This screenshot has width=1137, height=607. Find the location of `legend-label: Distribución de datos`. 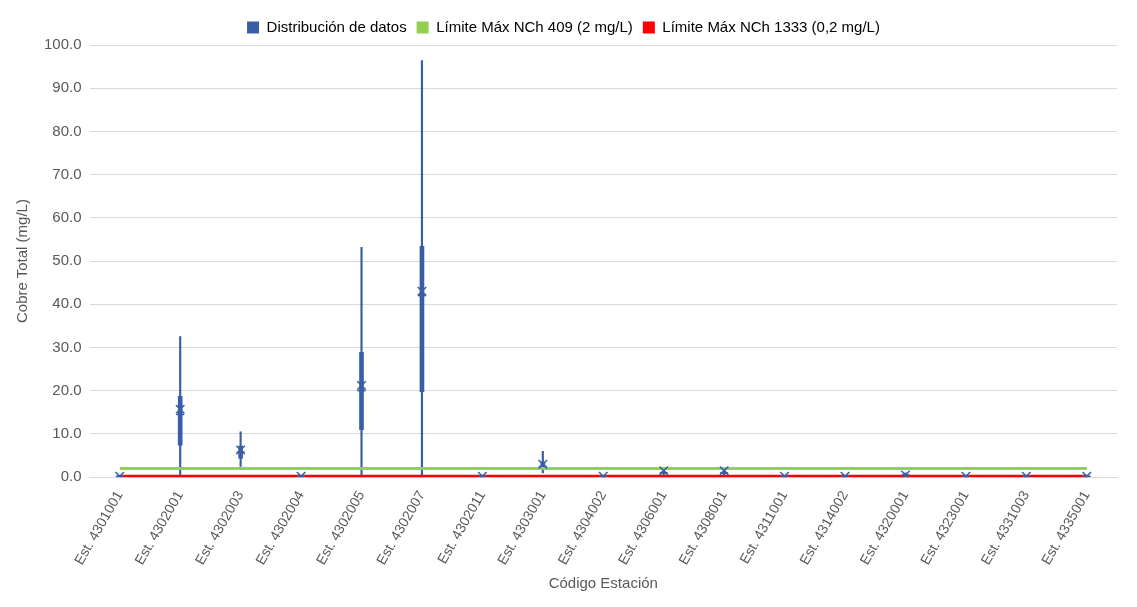

legend-label: Distribución de datos is located at coordinates (336, 26).